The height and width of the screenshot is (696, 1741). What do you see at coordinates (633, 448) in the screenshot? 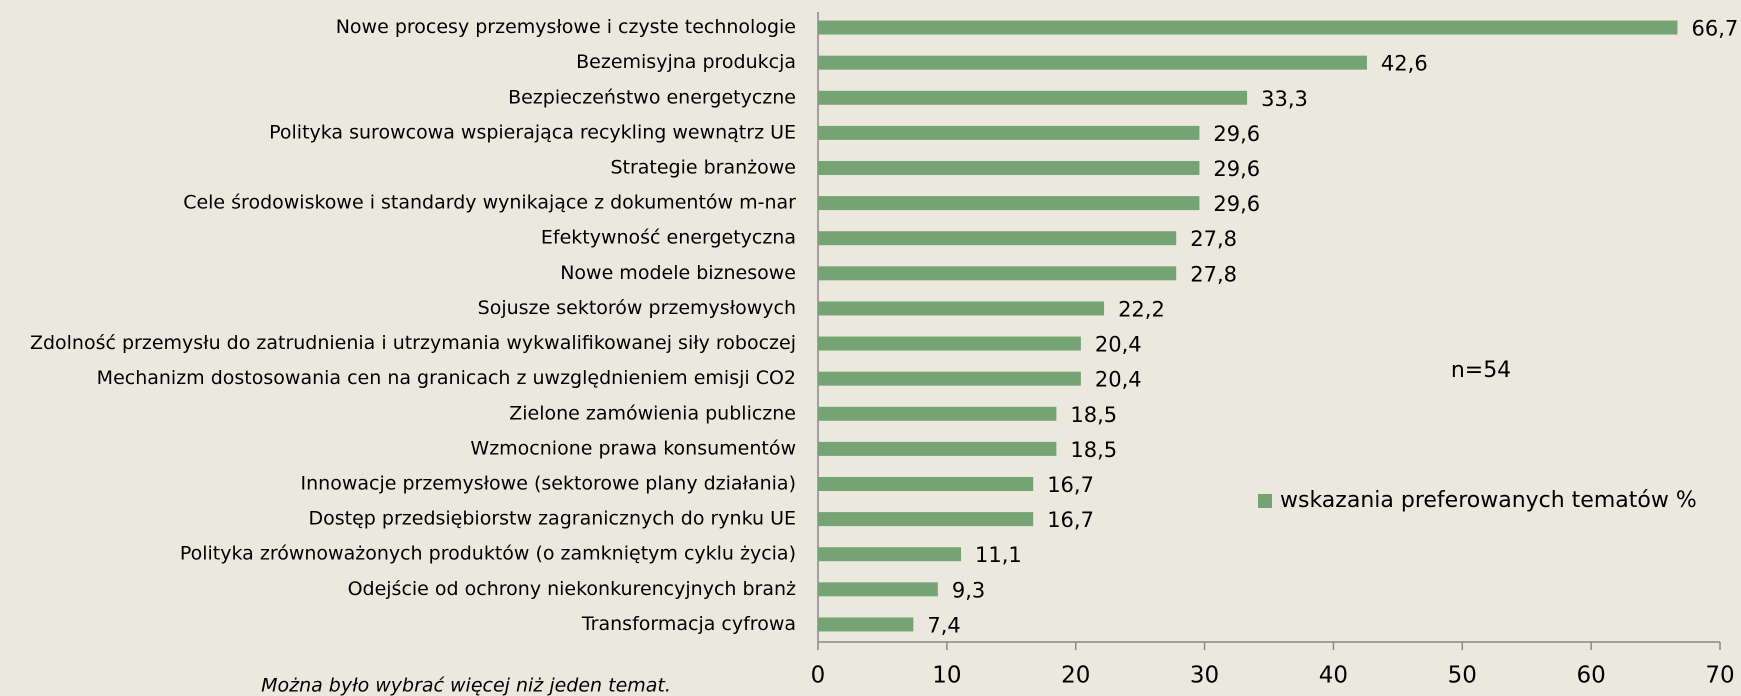
I see `y-tick-label: Wzmocnione prawa konsumentów` at bounding box center [633, 448].